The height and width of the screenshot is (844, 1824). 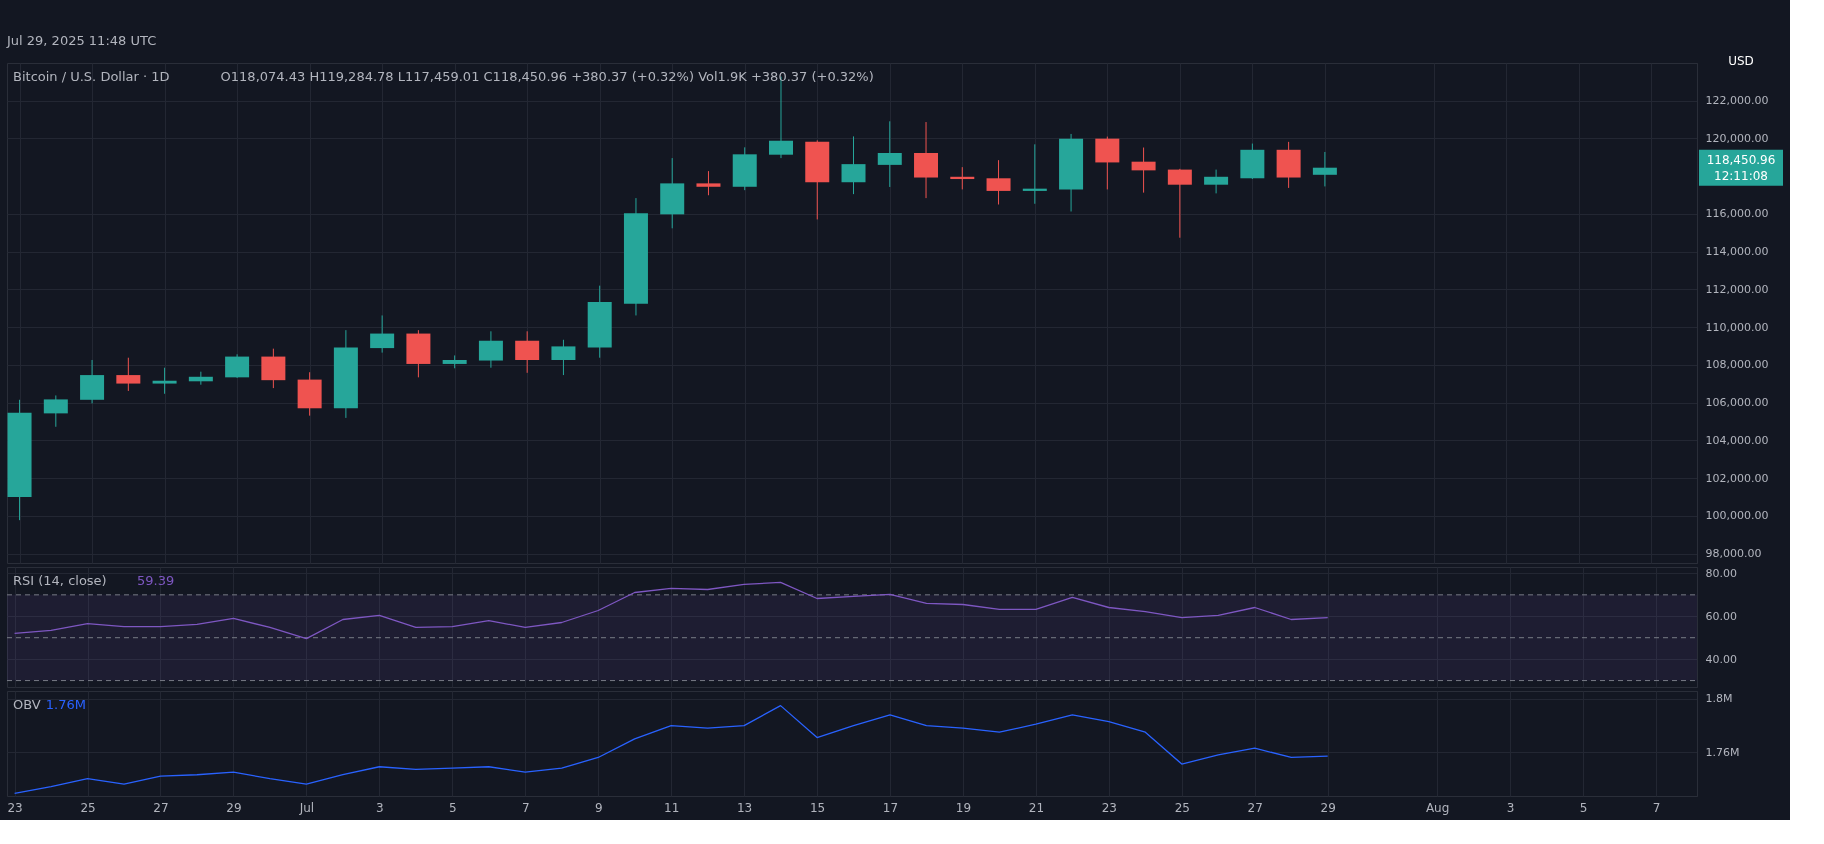 What do you see at coordinates (1737, 327) in the screenshot?
I see `y-tick-label: 110,000.00` at bounding box center [1737, 327].